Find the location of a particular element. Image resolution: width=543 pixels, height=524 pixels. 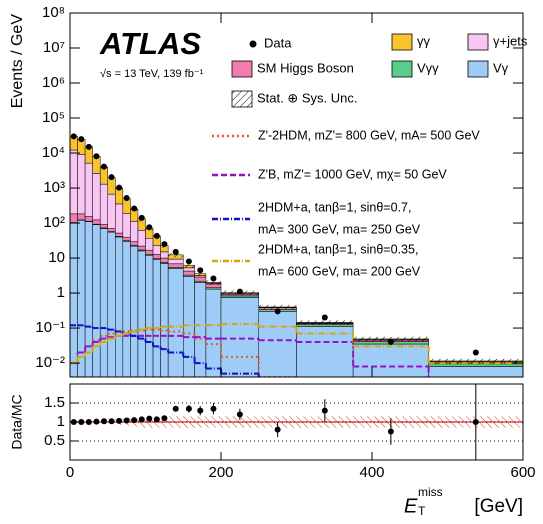

y-tick-label: 1.5 is located at coordinates (54, 402).